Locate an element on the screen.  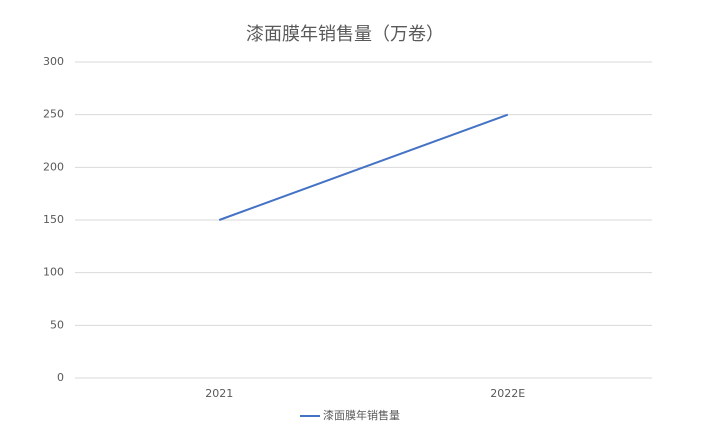
y-tick-label: 100 is located at coordinates (53, 272).